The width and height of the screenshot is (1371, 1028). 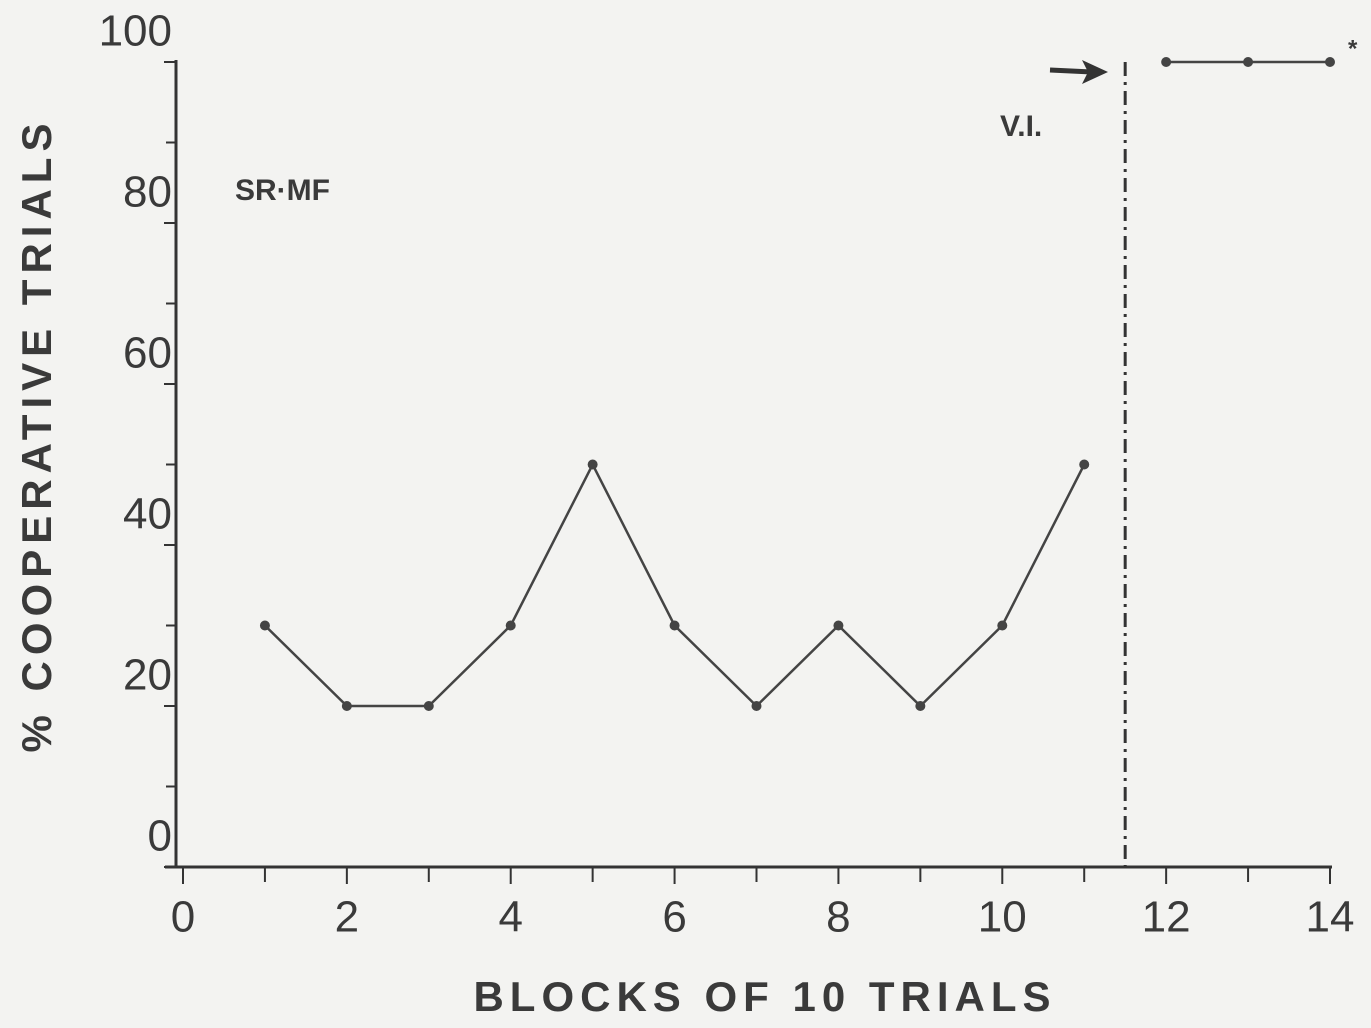 What do you see at coordinates (160, 836) in the screenshot?
I see `y-tick-label: 0` at bounding box center [160, 836].